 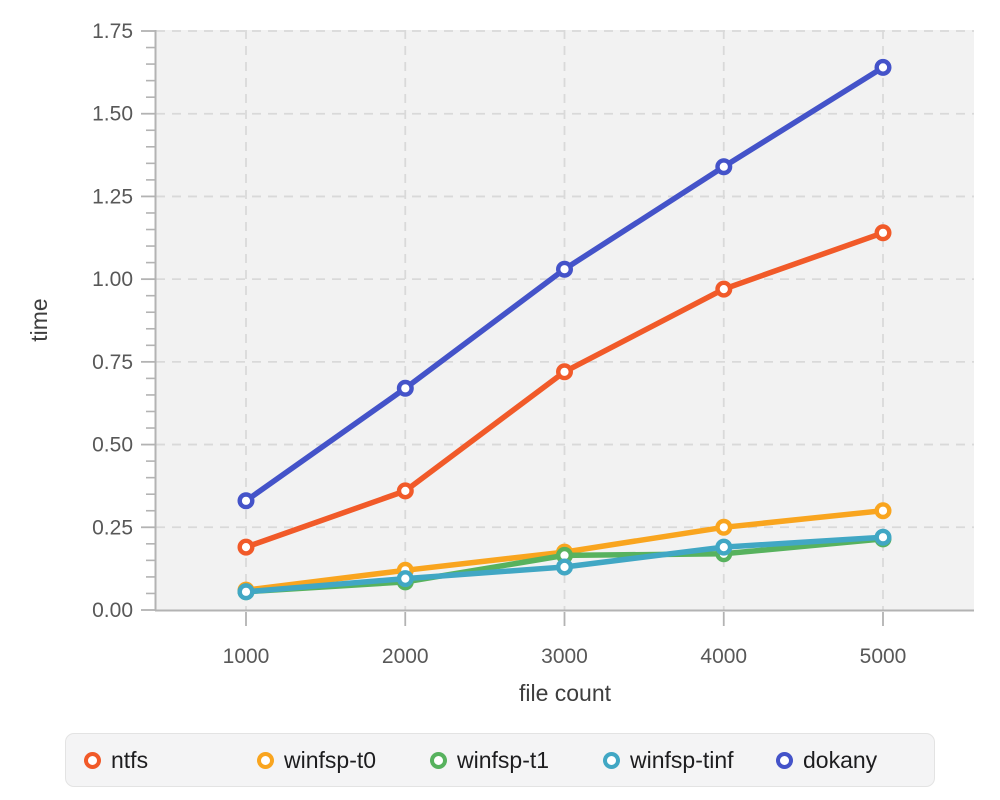 What do you see at coordinates (112, 527) in the screenshot?
I see `y-tick-label: 0.25` at bounding box center [112, 527].